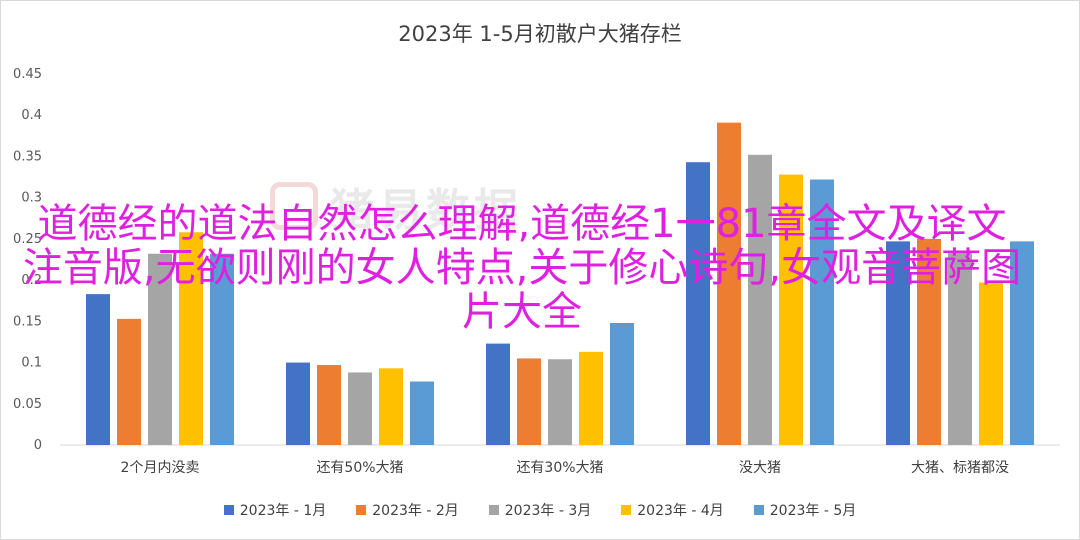 The width and height of the screenshot is (1080, 540). Describe the element at coordinates (415, 511) in the screenshot. I see `legend-label: 2023年 - 2月` at that location.